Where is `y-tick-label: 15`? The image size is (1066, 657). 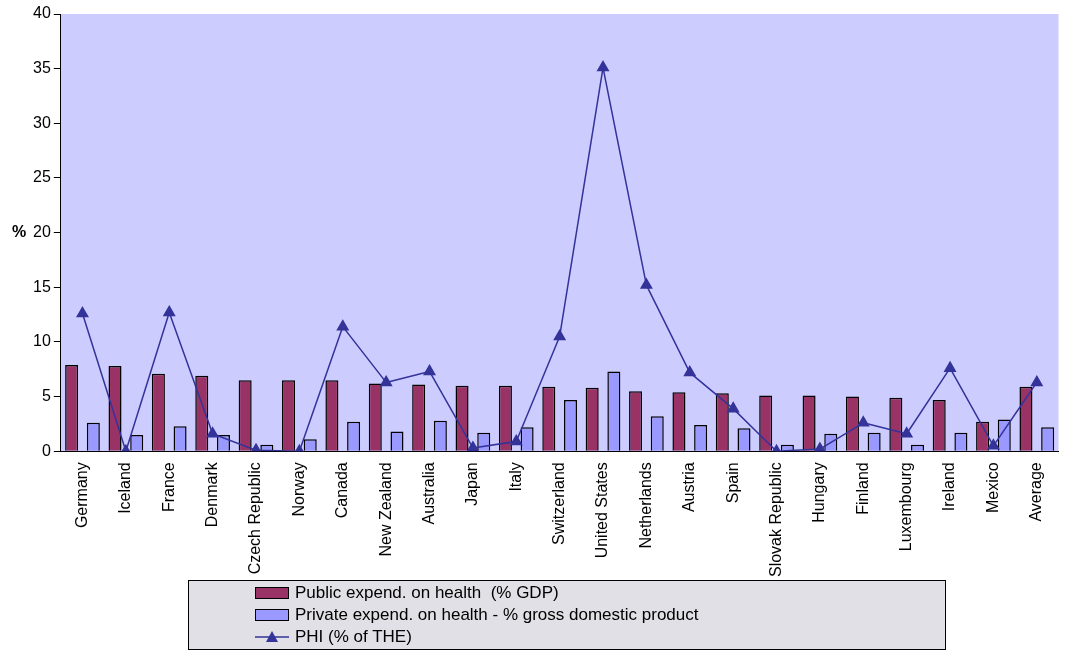
y-tick-label: 15 is located at coordinates (42, 286).